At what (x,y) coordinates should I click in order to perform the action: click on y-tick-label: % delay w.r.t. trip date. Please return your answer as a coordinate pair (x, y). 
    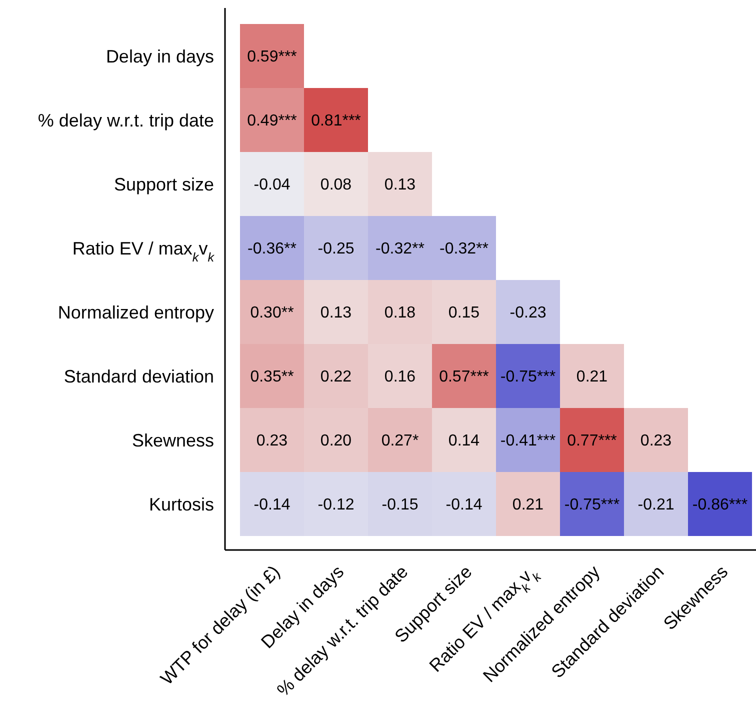
    Looking at the image, I should click on (126, 120).